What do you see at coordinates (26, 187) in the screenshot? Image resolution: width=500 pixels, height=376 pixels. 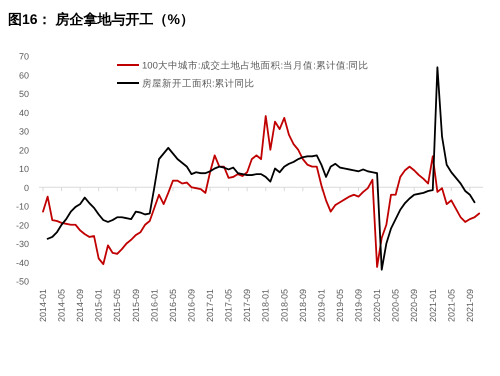 I see `y-tick-label: 0` at bounding box center [26, 187].